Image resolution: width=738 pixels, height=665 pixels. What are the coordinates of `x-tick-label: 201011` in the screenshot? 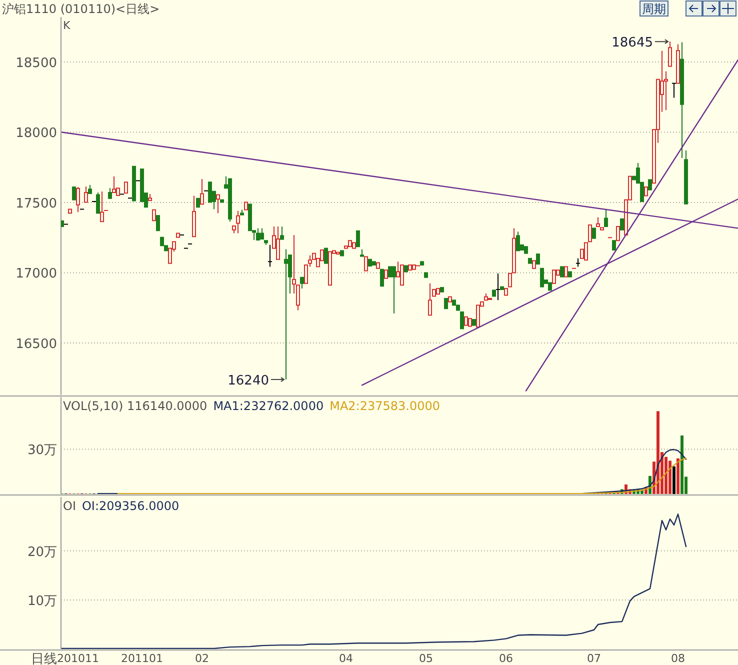 It's located at (78, 658).